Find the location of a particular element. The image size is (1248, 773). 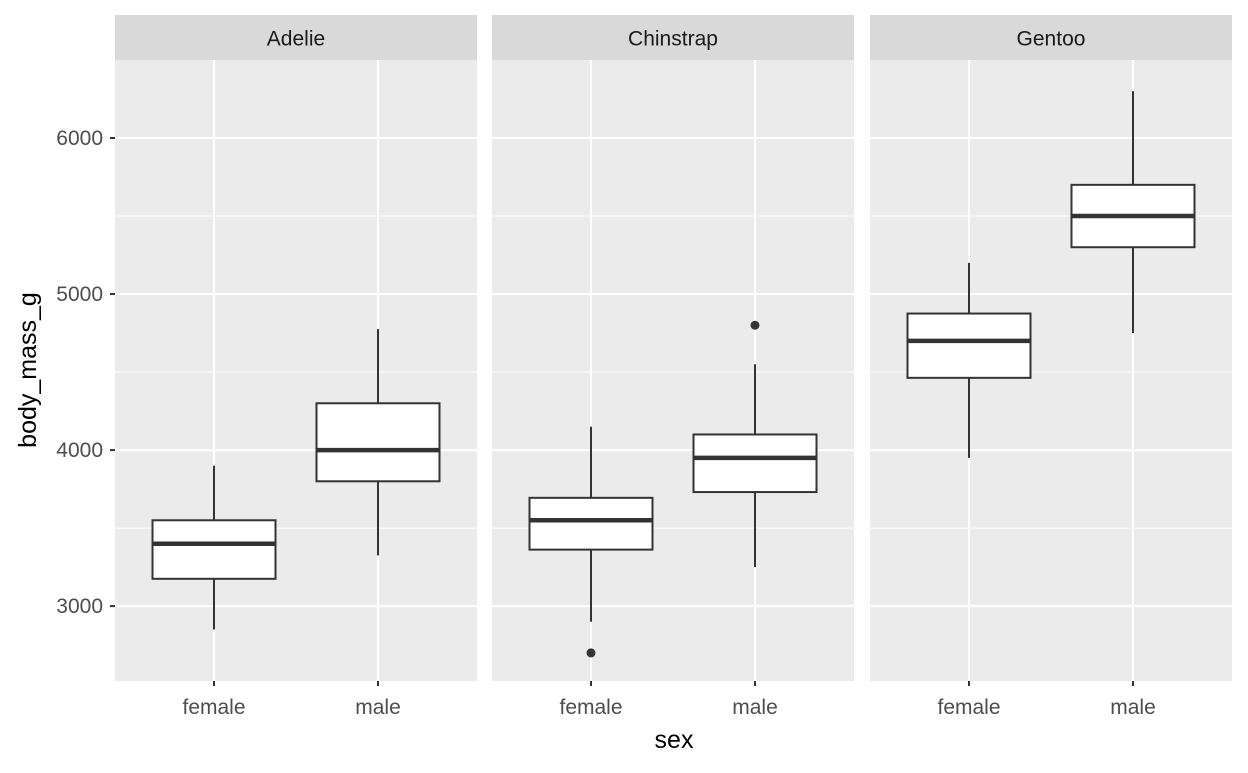

facet-strip-label: Chinstrap is located at coordinates (673, 39).